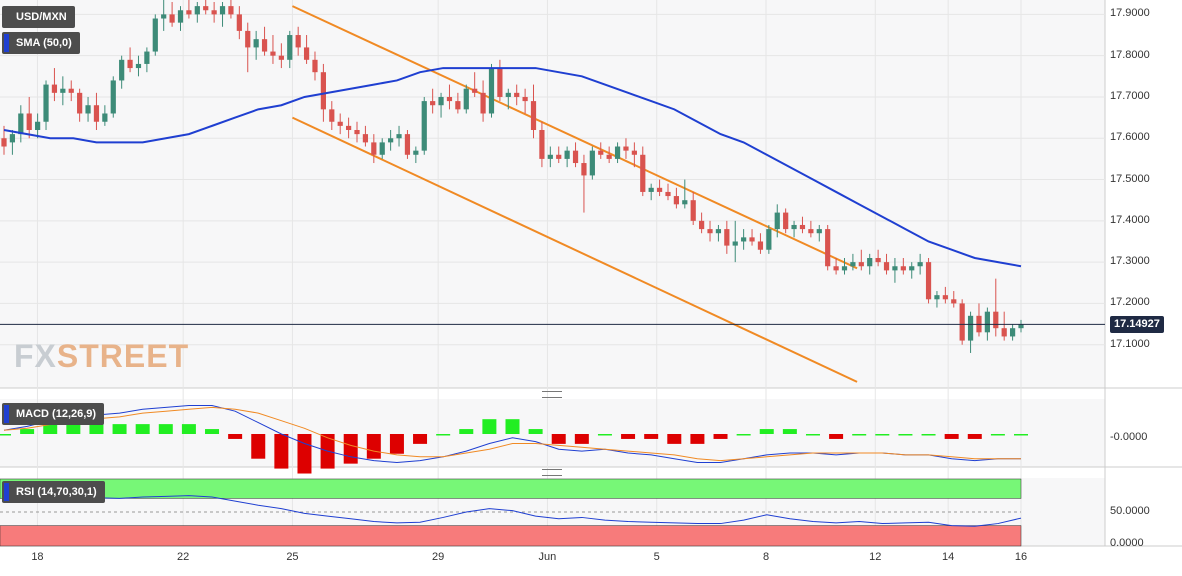 Image resolution: width=1182 pixels, height=576 pixels. What do you see at coordinates (123, 356) in the screenshot?
I see `logo-part: STREET` at bounding box center [123, 356].